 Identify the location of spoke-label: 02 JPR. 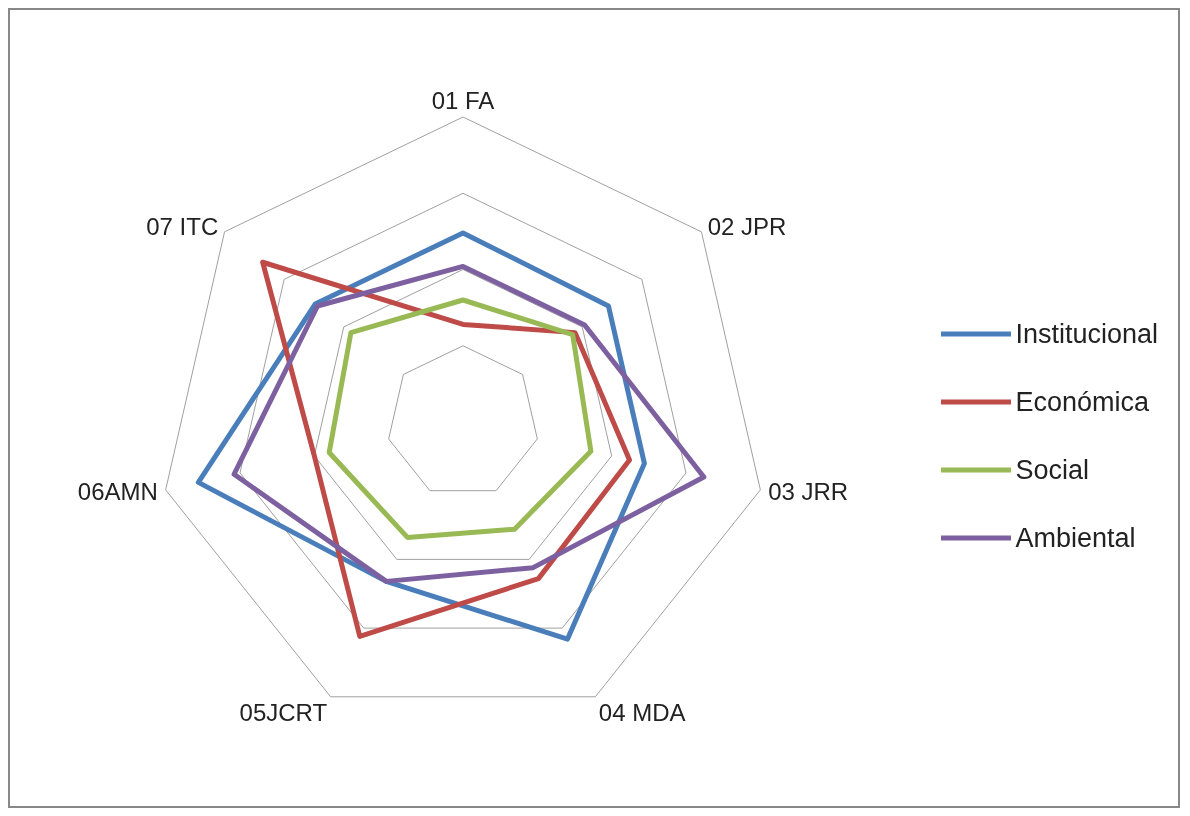
(747, 227).